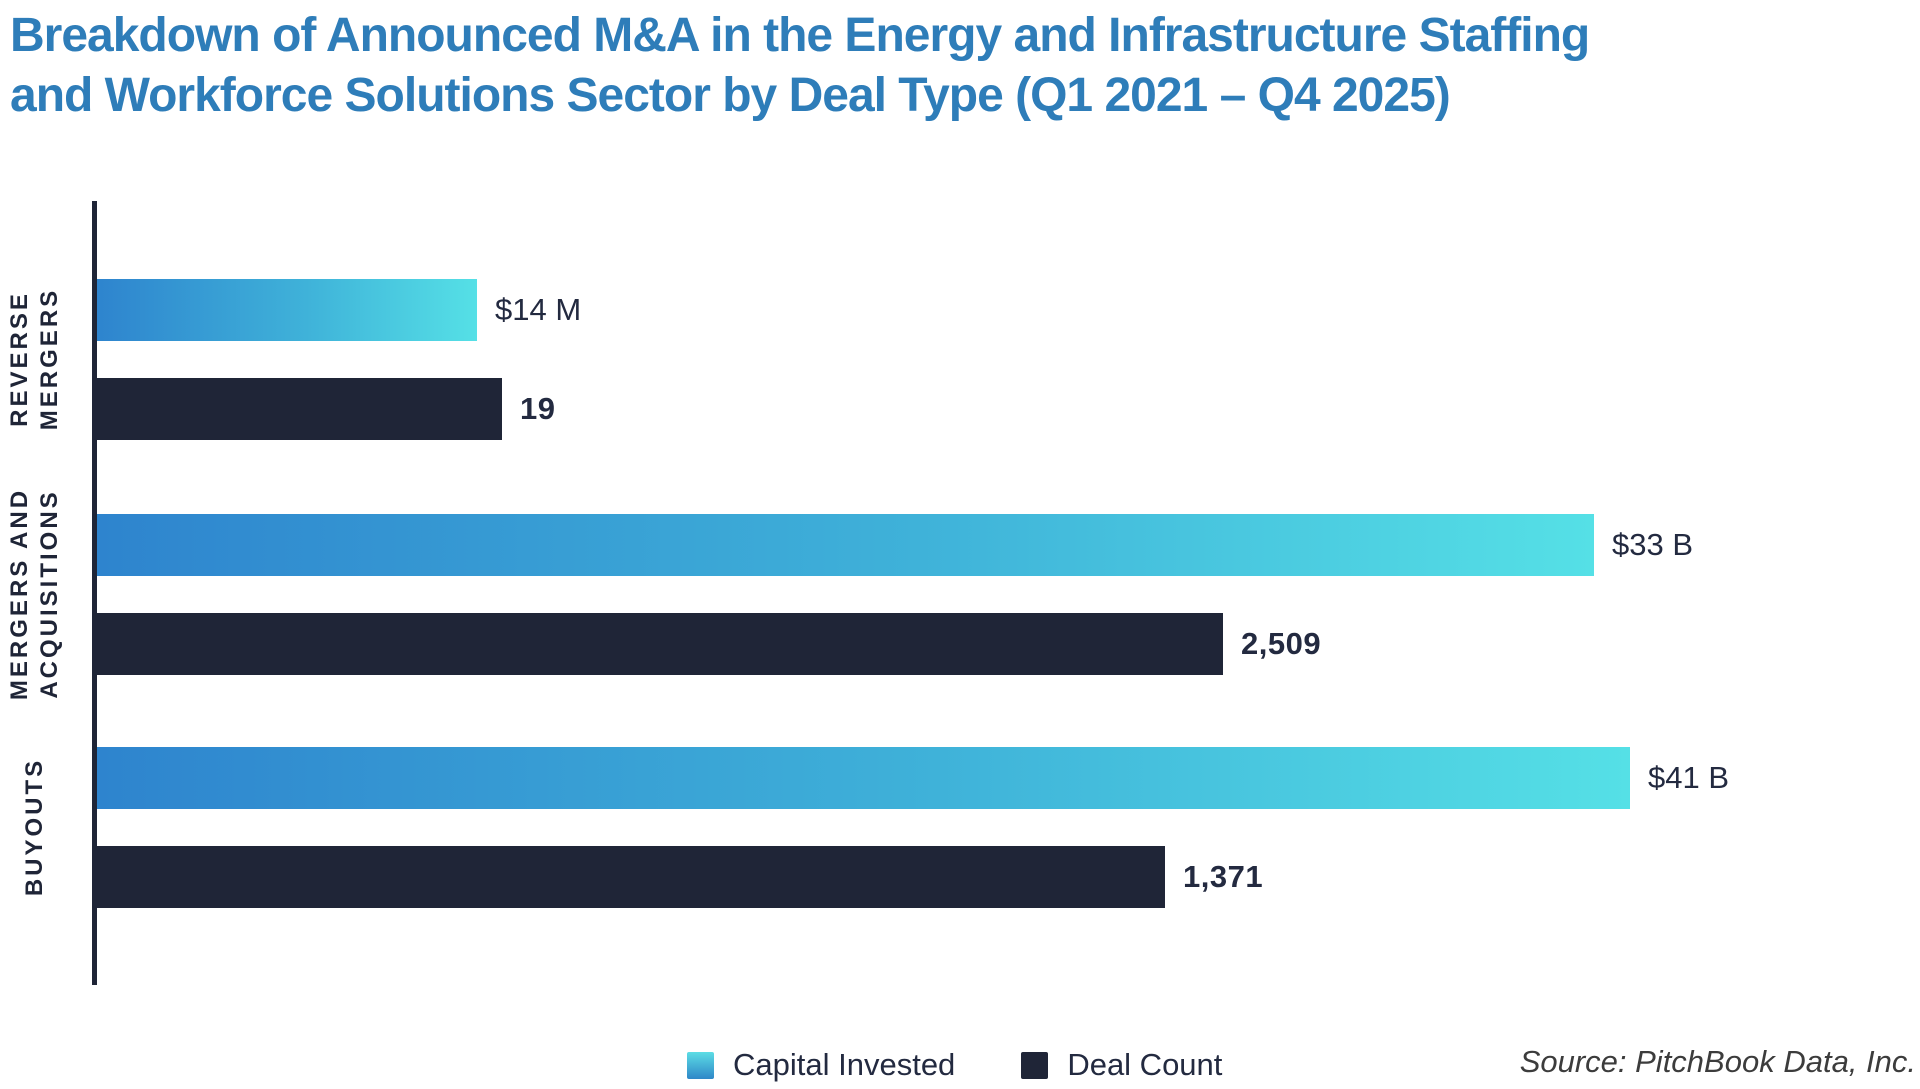 Image resolution: width=1920 pixels, height=1089 pixels. Describe the element at coordinates (845, 545) in the screenshot. I see `capital-invested-bar-mergers-and-acquisitions` at that location.